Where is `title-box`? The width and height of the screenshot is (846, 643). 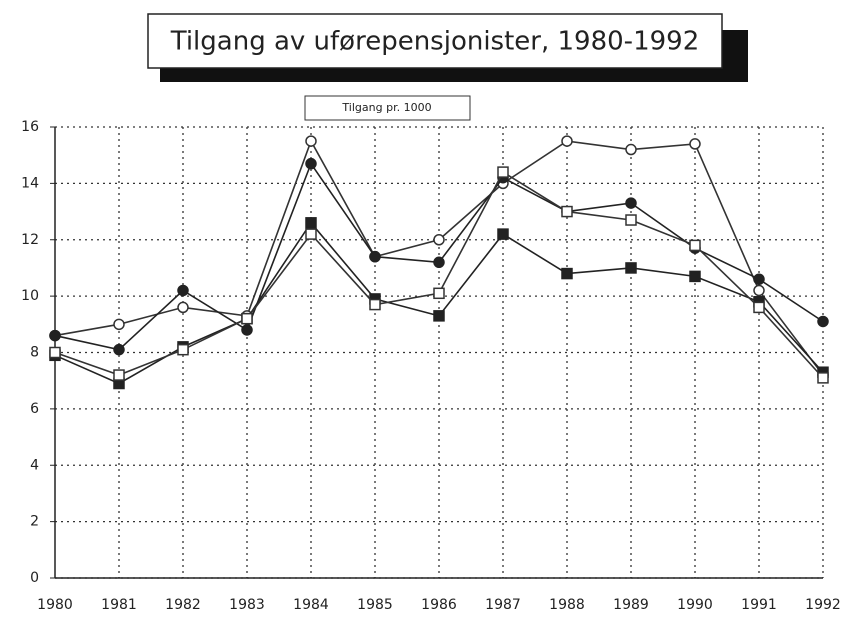
title-box is located at coordinates (435, 41).